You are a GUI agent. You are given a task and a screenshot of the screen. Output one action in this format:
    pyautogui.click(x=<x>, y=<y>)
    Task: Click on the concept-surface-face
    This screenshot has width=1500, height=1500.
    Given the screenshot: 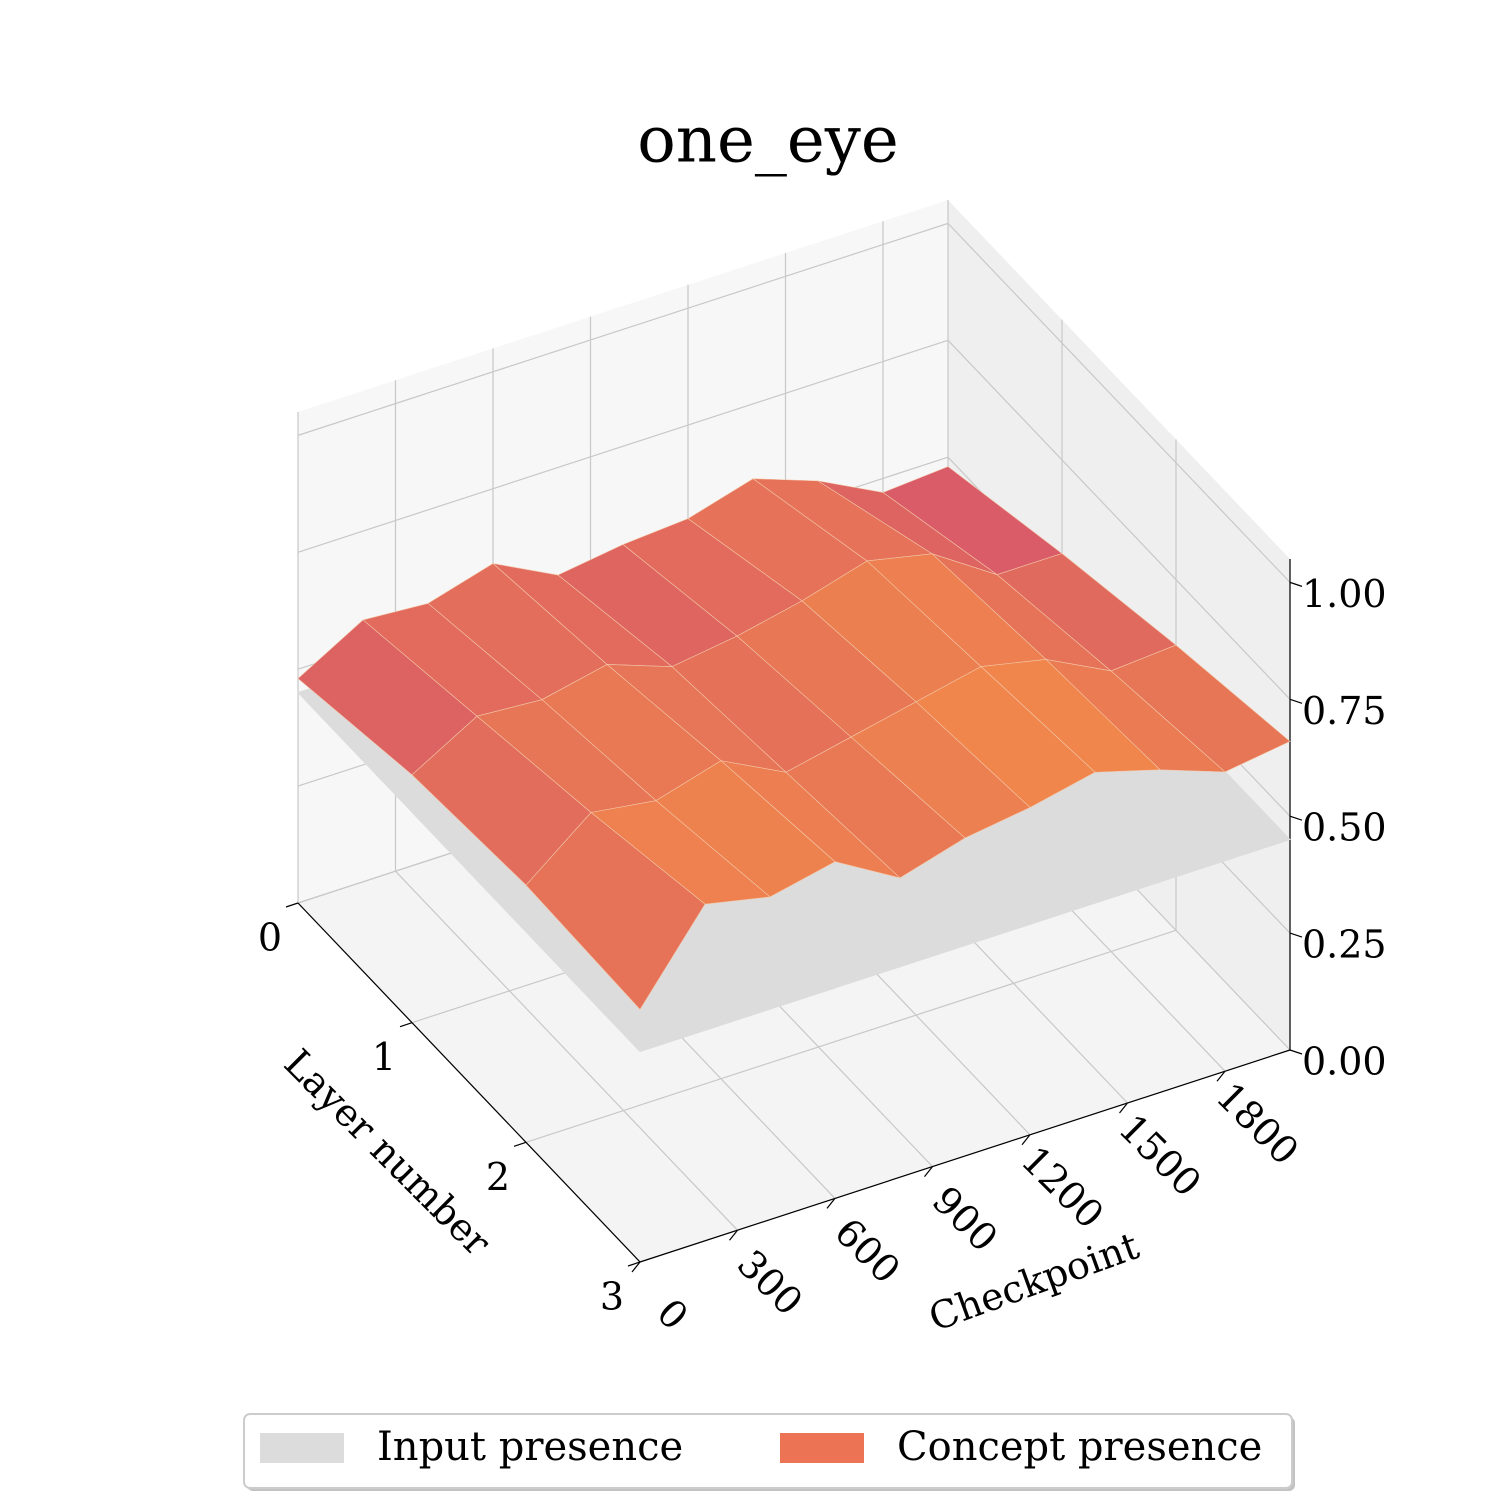 What is the action you would take?
    pyautogui.click(x=615, y=911)
    